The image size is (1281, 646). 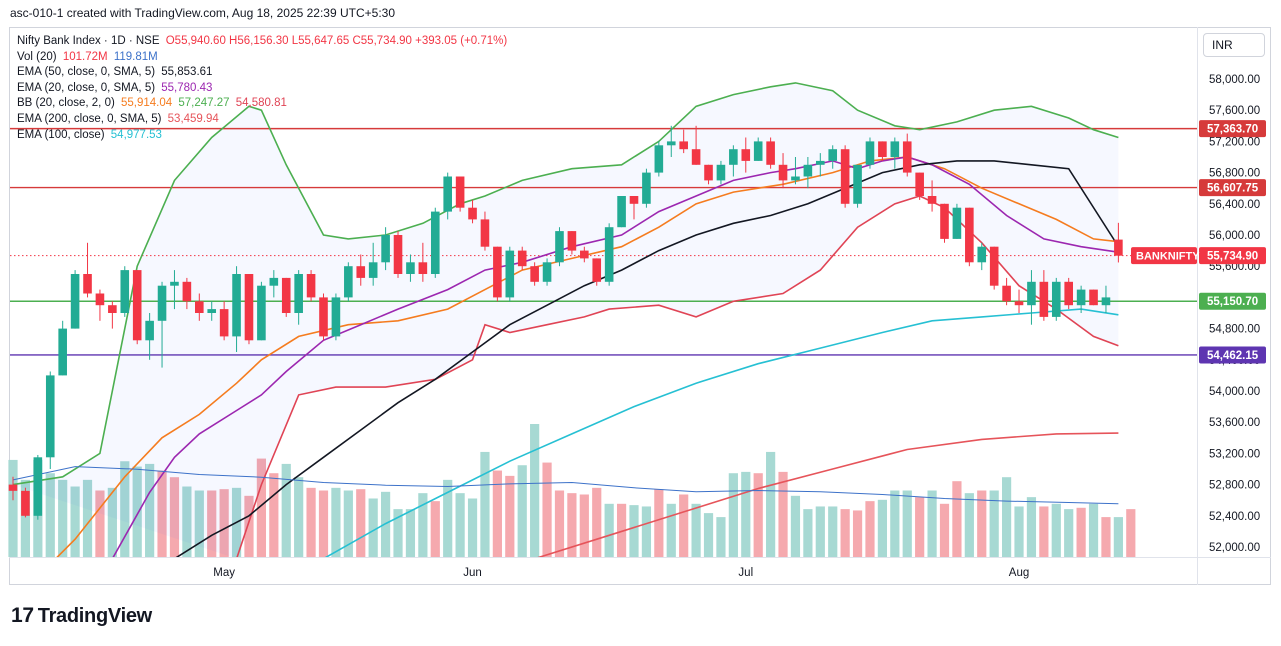 What do you see at coordinates (1234, 45) in the screenshot?
I see `currency-selector: INR` at bounding box center [1234, 45].